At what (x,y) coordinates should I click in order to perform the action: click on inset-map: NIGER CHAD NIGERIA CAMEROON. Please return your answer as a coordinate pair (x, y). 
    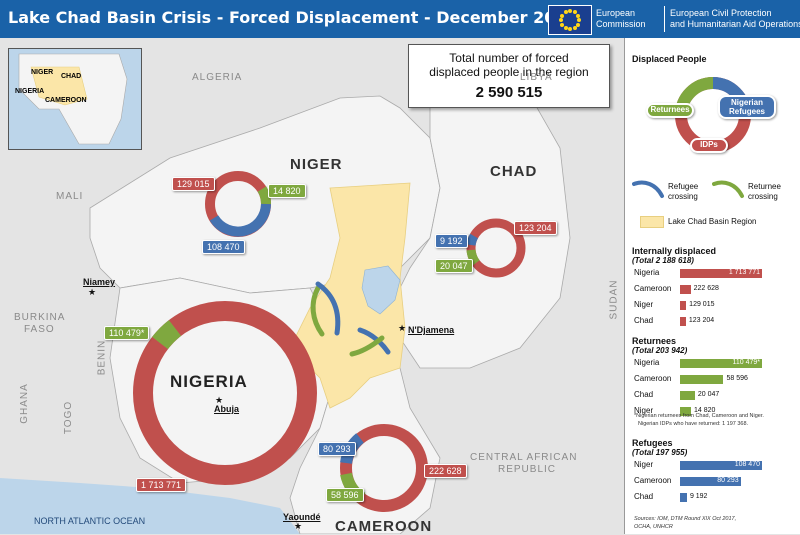
    Looking at the image, I should click on (75, 99).